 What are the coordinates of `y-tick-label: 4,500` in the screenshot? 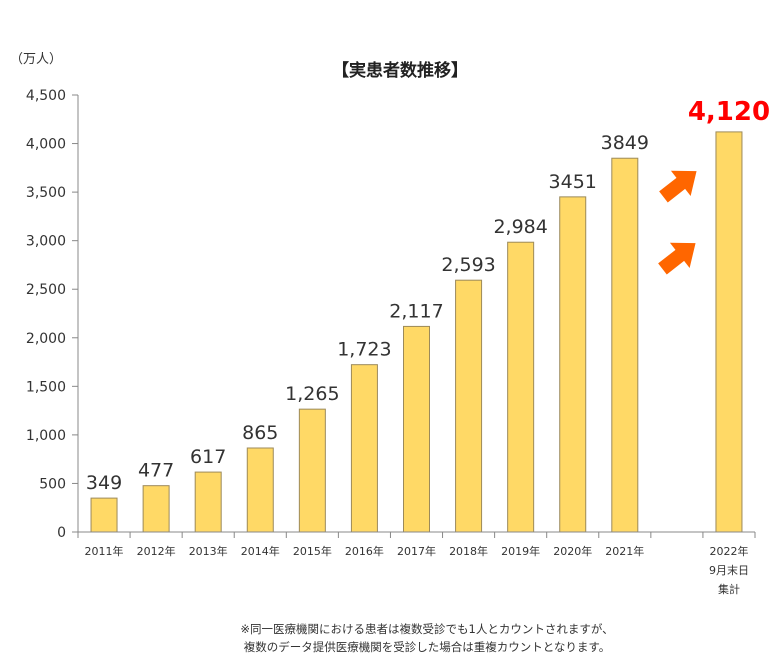 It's located at (46, 96).